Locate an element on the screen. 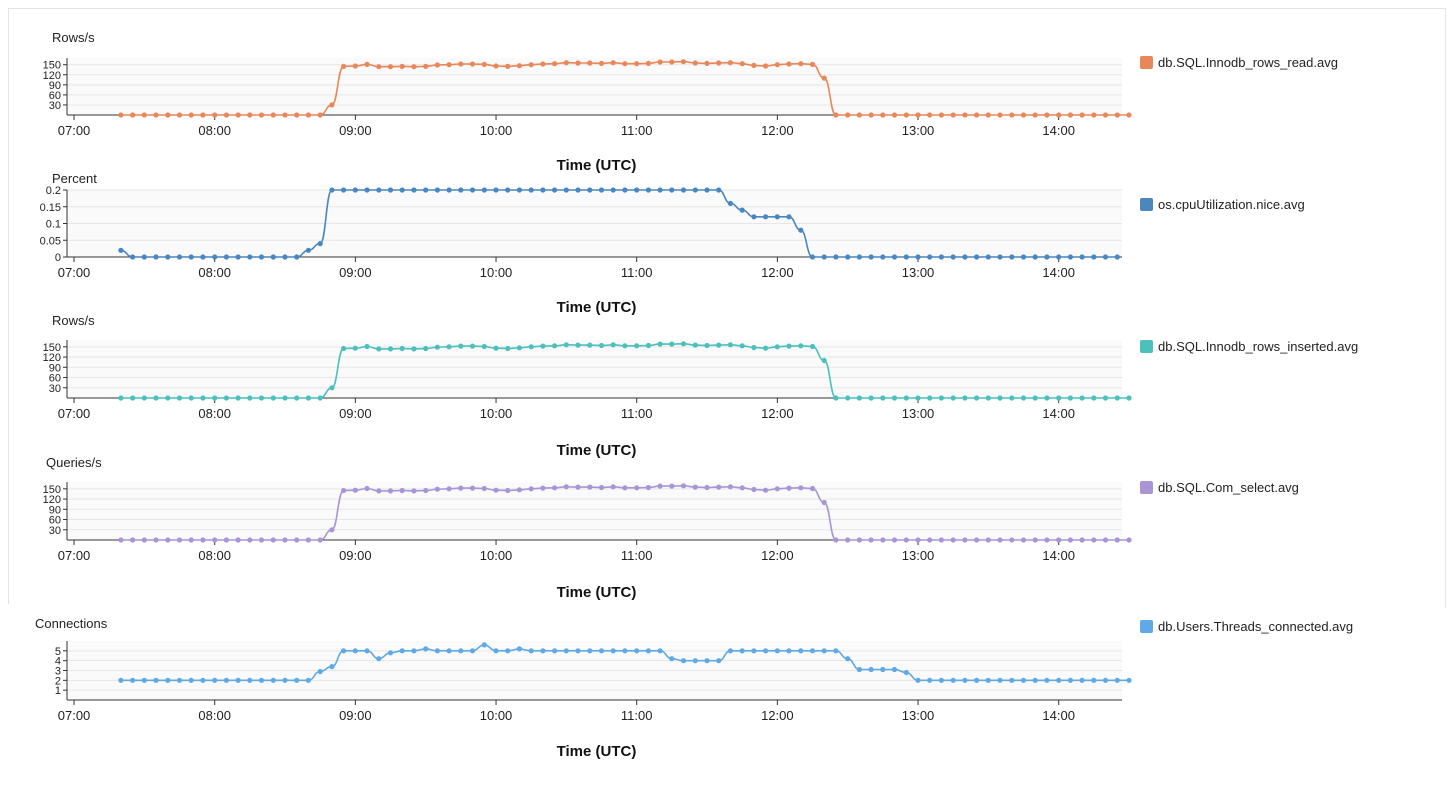  x-axis-title: Time (UTC) is located at coordinates (597, 450).